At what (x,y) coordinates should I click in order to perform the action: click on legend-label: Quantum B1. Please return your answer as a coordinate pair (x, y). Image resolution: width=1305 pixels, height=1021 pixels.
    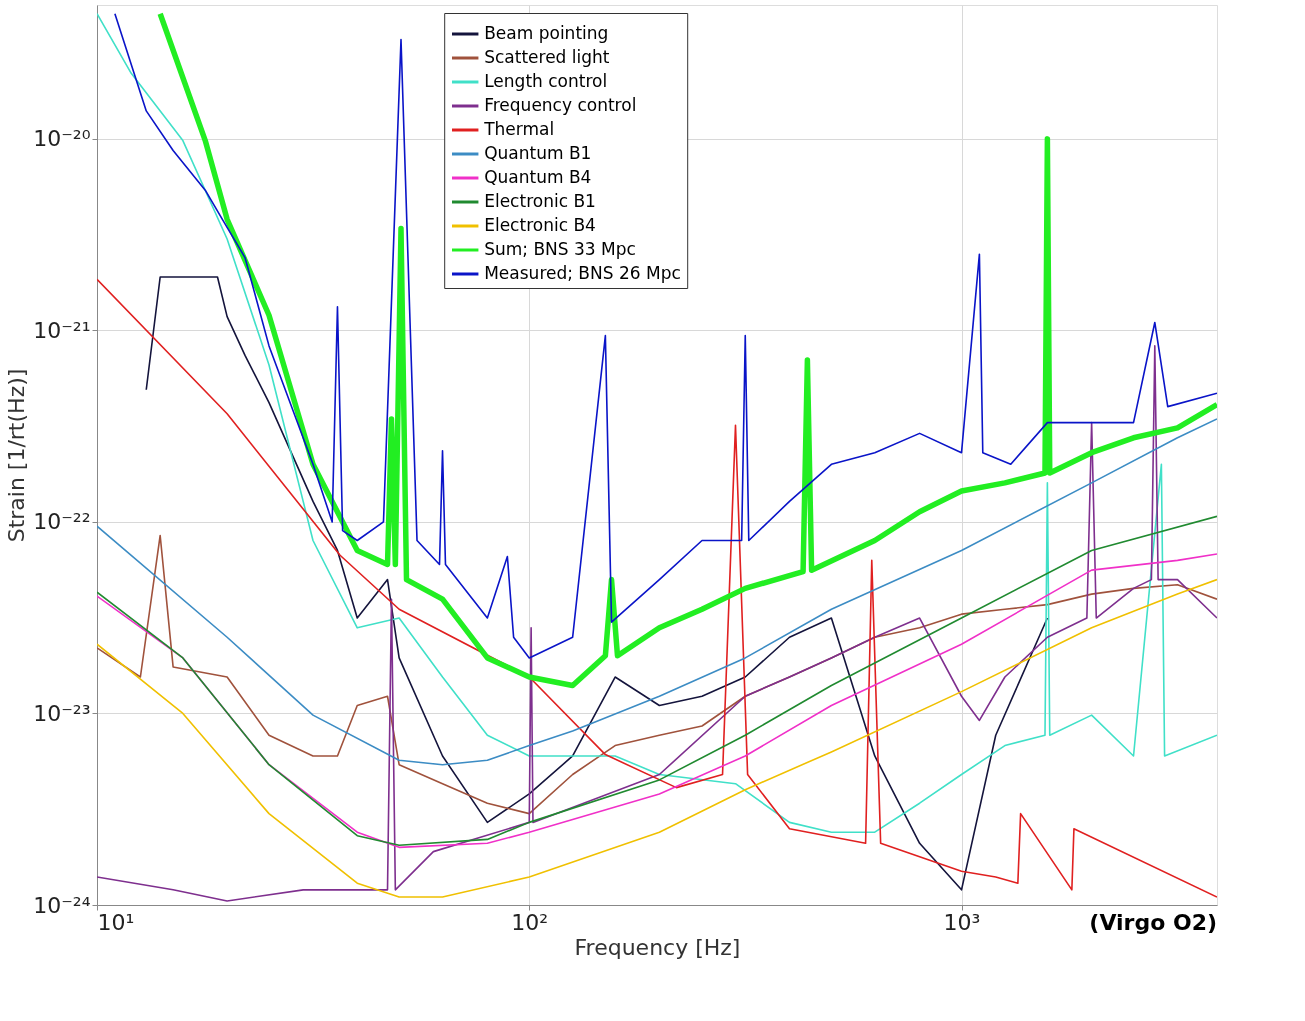
    Looking at the image, I should click on (538, 153).